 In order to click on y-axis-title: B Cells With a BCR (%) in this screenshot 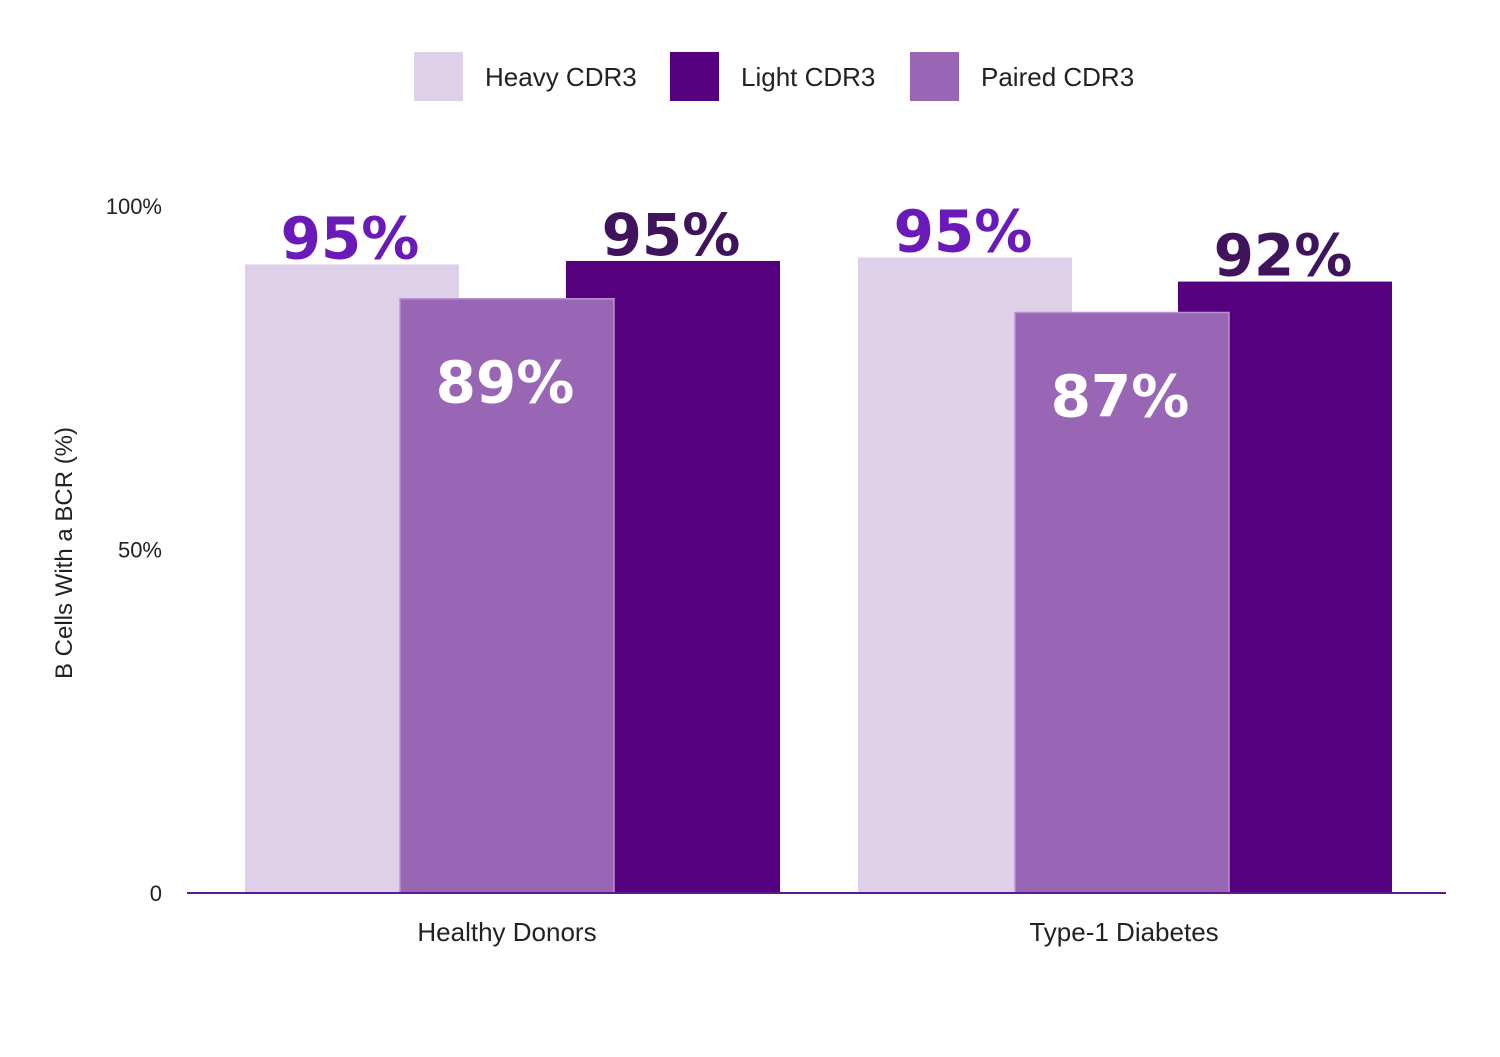, I will do `click(64, 553)`.